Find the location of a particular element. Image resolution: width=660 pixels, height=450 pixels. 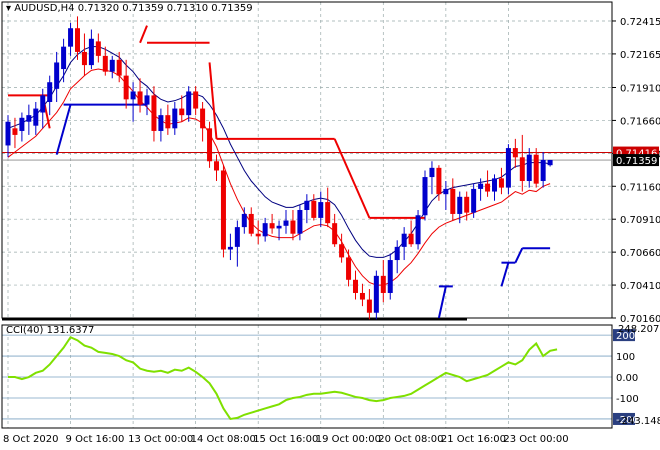

stop-blue-rise is located at coordinates (63, 129).